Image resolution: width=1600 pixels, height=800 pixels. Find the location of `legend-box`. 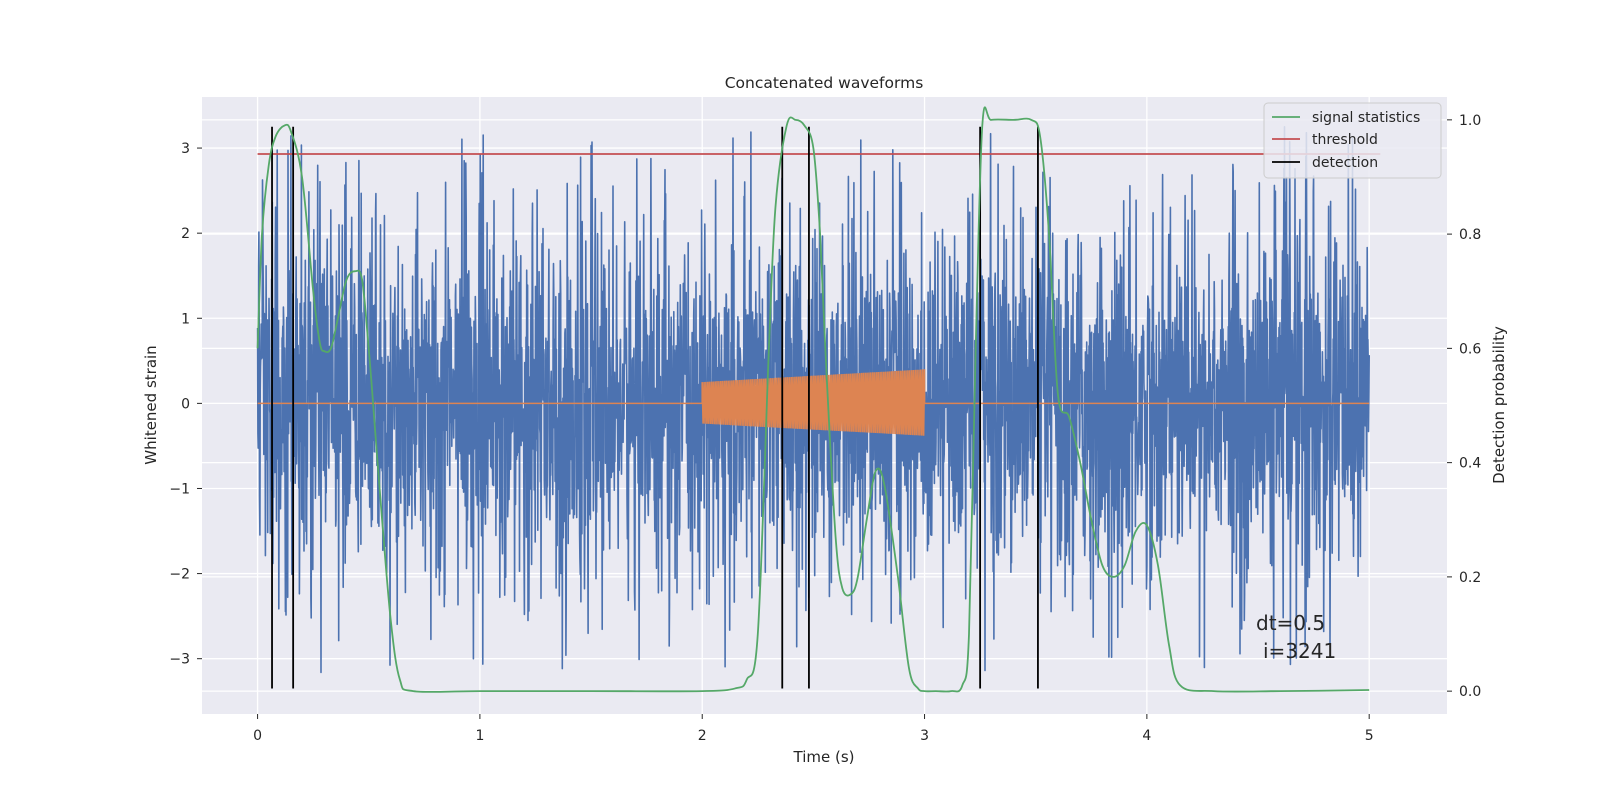

legend-box is located at coordinates (1352, 140).